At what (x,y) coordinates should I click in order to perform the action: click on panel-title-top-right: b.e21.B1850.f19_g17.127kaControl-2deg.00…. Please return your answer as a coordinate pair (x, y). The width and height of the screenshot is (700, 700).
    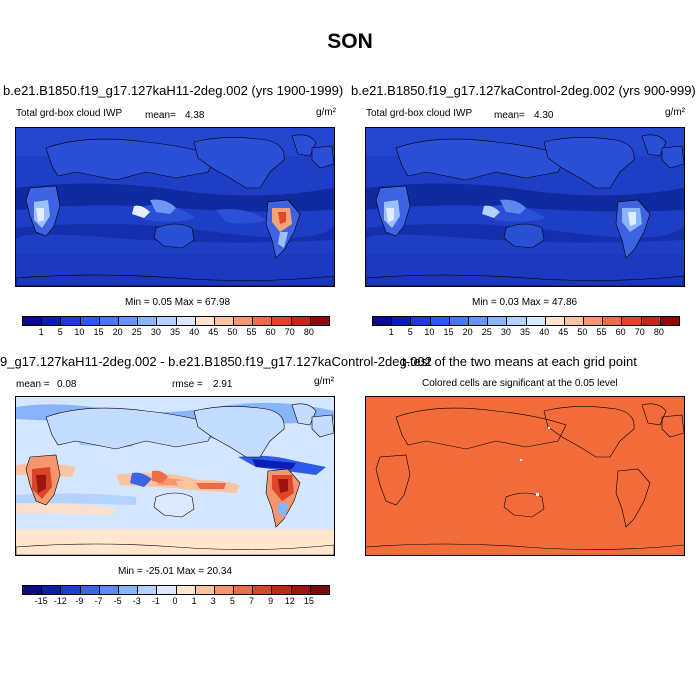
    Looking at the image, I should click on (523, 90).